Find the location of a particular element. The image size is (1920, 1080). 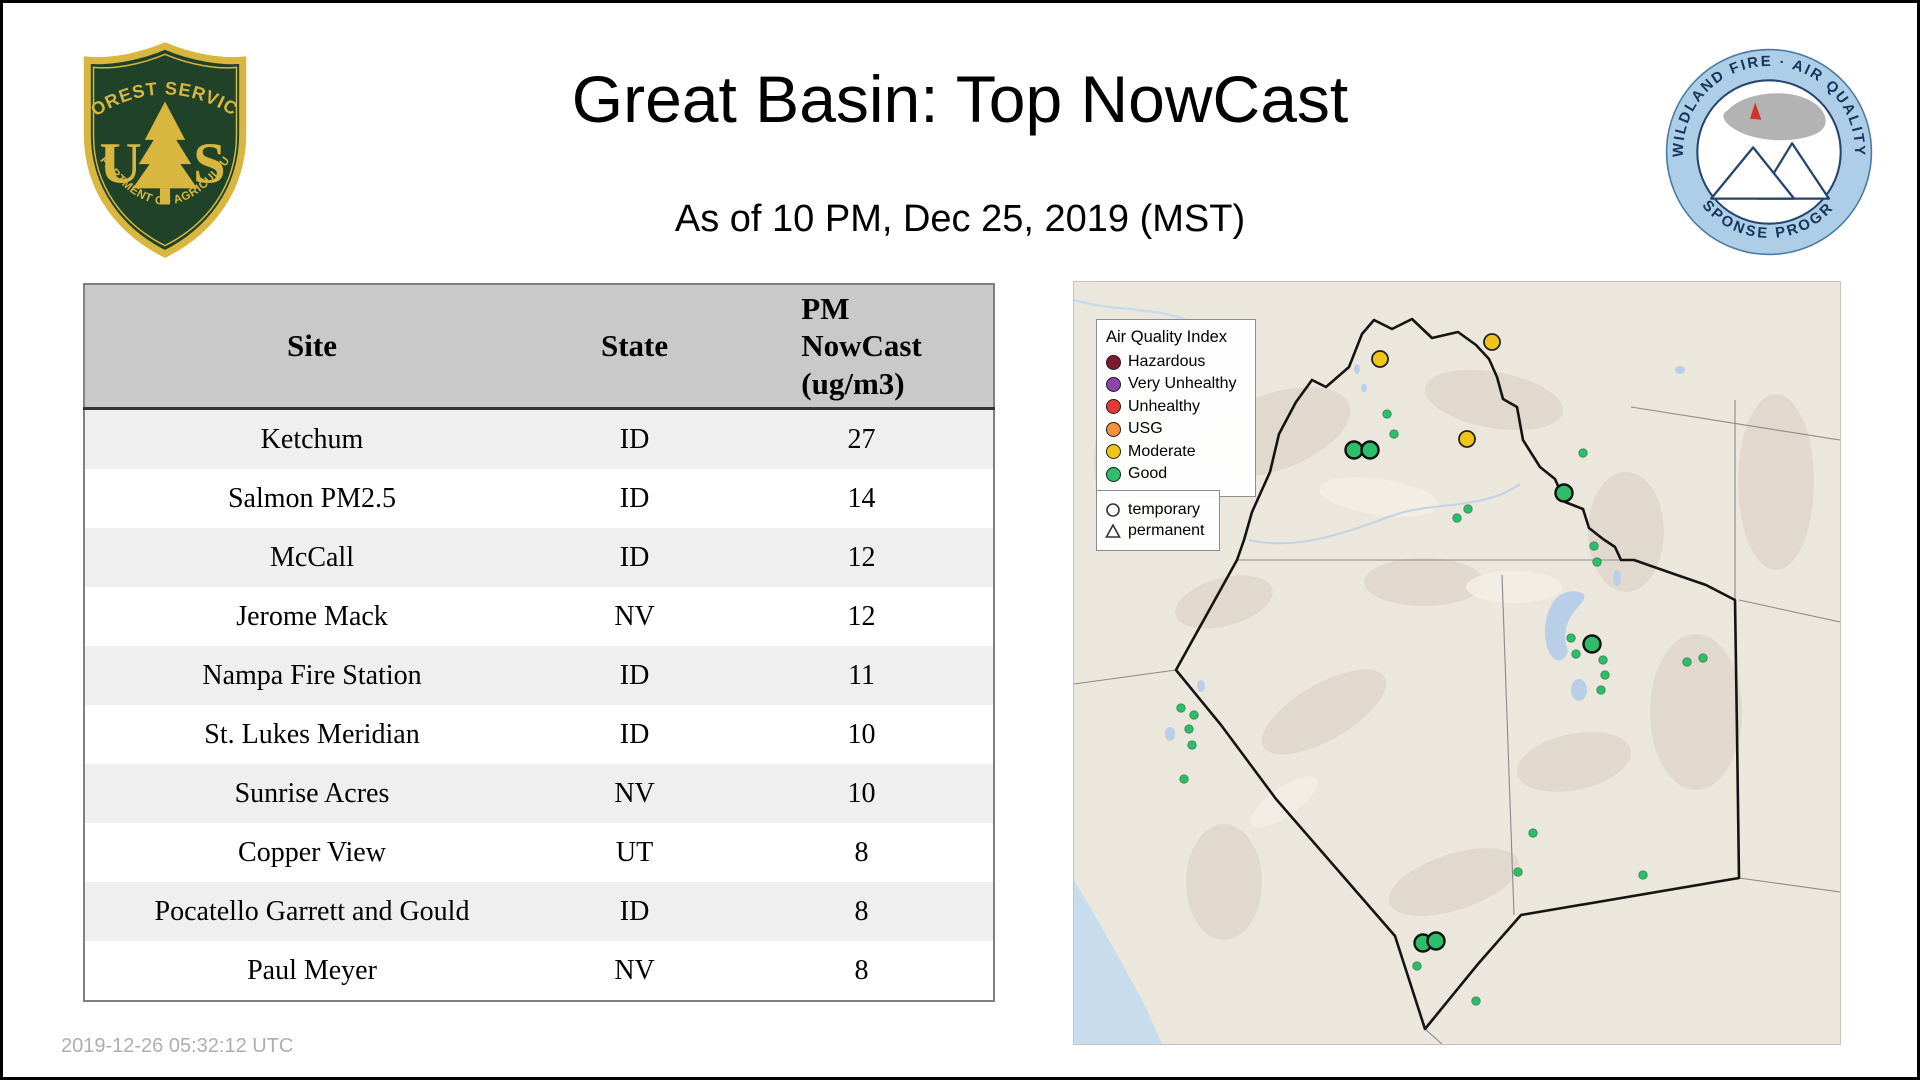

marker-type-legend: temporary permanent is located at coordinates (1158, 520).